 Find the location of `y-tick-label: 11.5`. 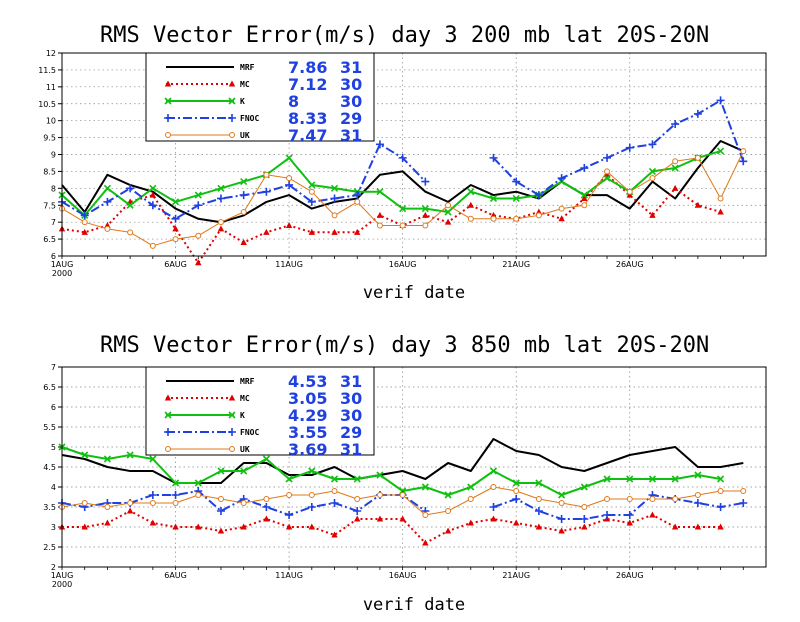

y-tick-label: 11.5 is located at coordinates (47, 70).